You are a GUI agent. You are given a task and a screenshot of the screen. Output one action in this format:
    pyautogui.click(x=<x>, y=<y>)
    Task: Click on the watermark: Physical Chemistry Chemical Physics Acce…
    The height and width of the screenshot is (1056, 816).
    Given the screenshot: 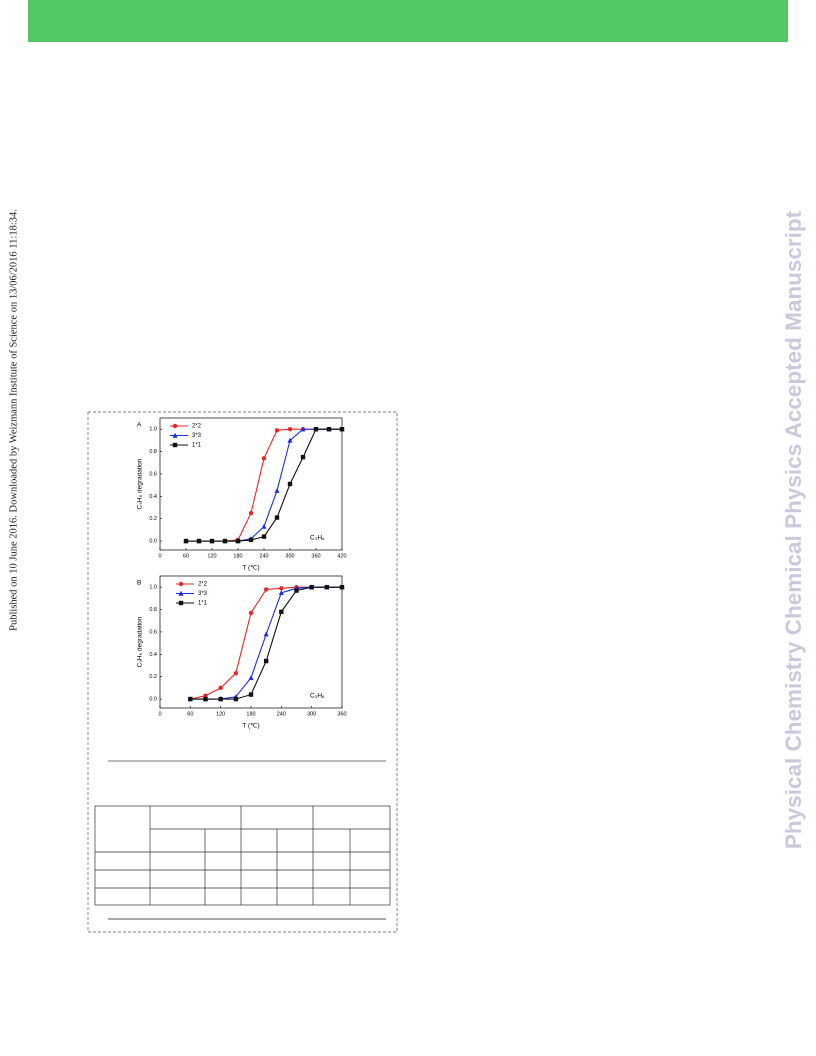 What is the action you would take?
    pyautogui.click(x=793, y=529)
    